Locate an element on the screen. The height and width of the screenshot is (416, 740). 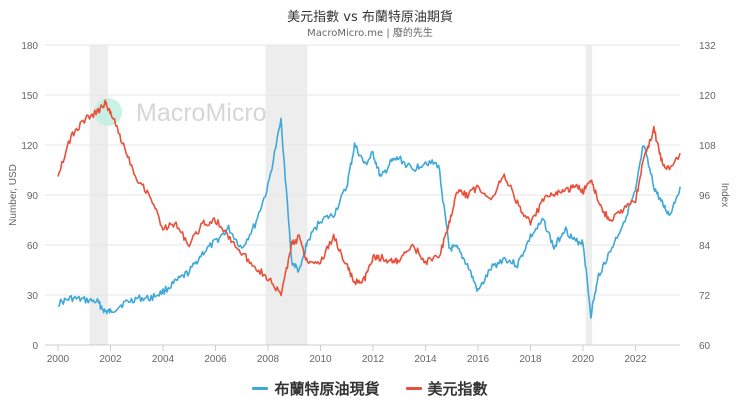
x-tick-label: 2008 is located at coordinates (268, 359).